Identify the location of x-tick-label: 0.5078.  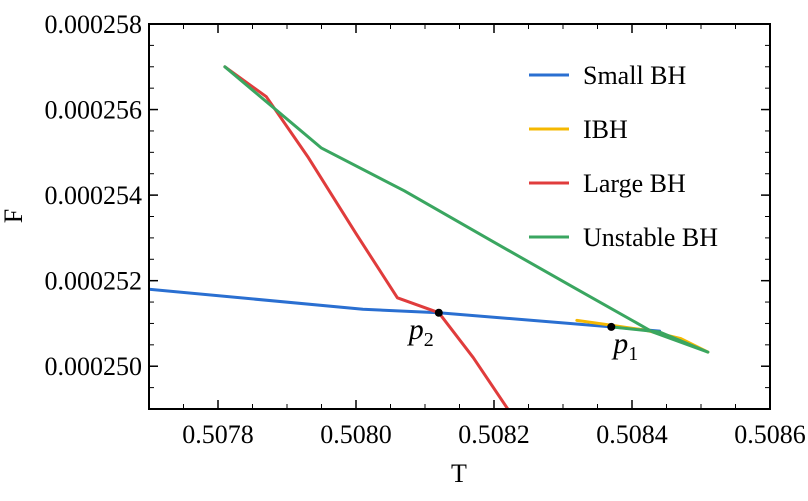
(218, 434).